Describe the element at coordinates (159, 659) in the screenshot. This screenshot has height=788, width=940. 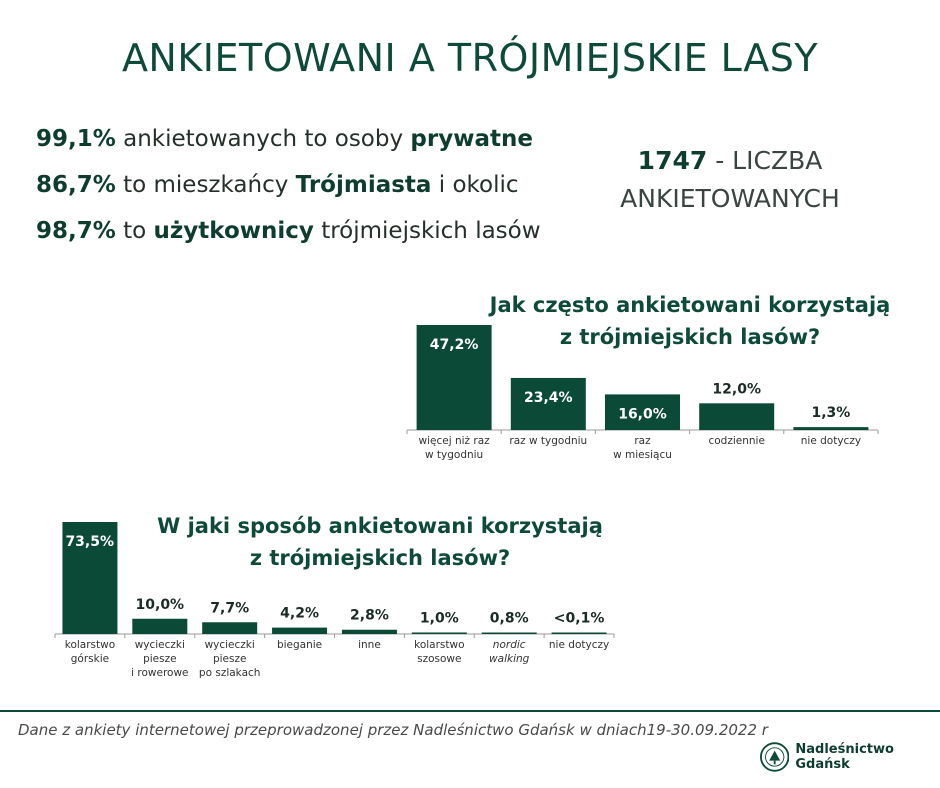
I see `x-tick-label: wycieczki piesze i rowerowe` at that location.